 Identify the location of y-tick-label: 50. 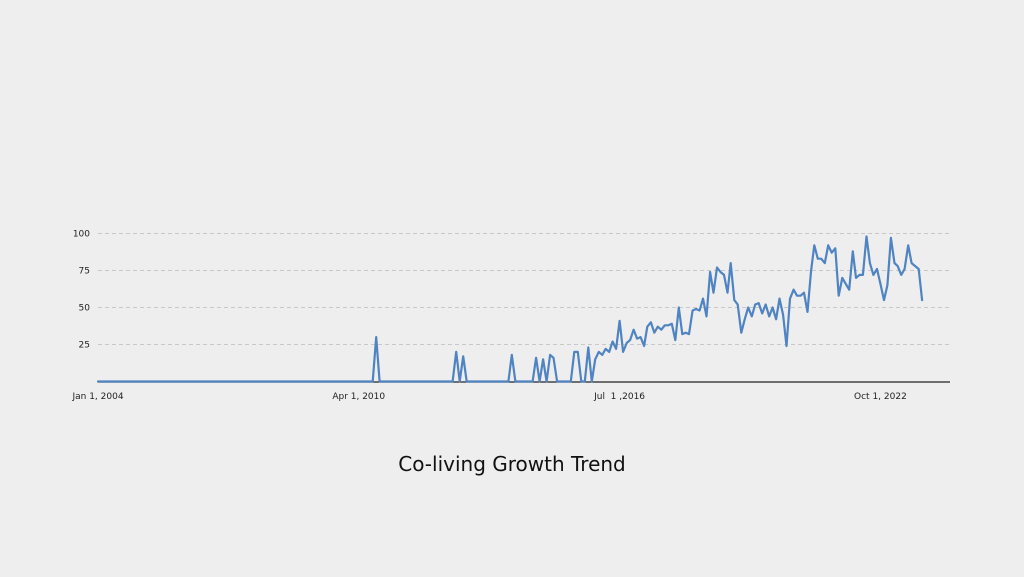
(85, 309).